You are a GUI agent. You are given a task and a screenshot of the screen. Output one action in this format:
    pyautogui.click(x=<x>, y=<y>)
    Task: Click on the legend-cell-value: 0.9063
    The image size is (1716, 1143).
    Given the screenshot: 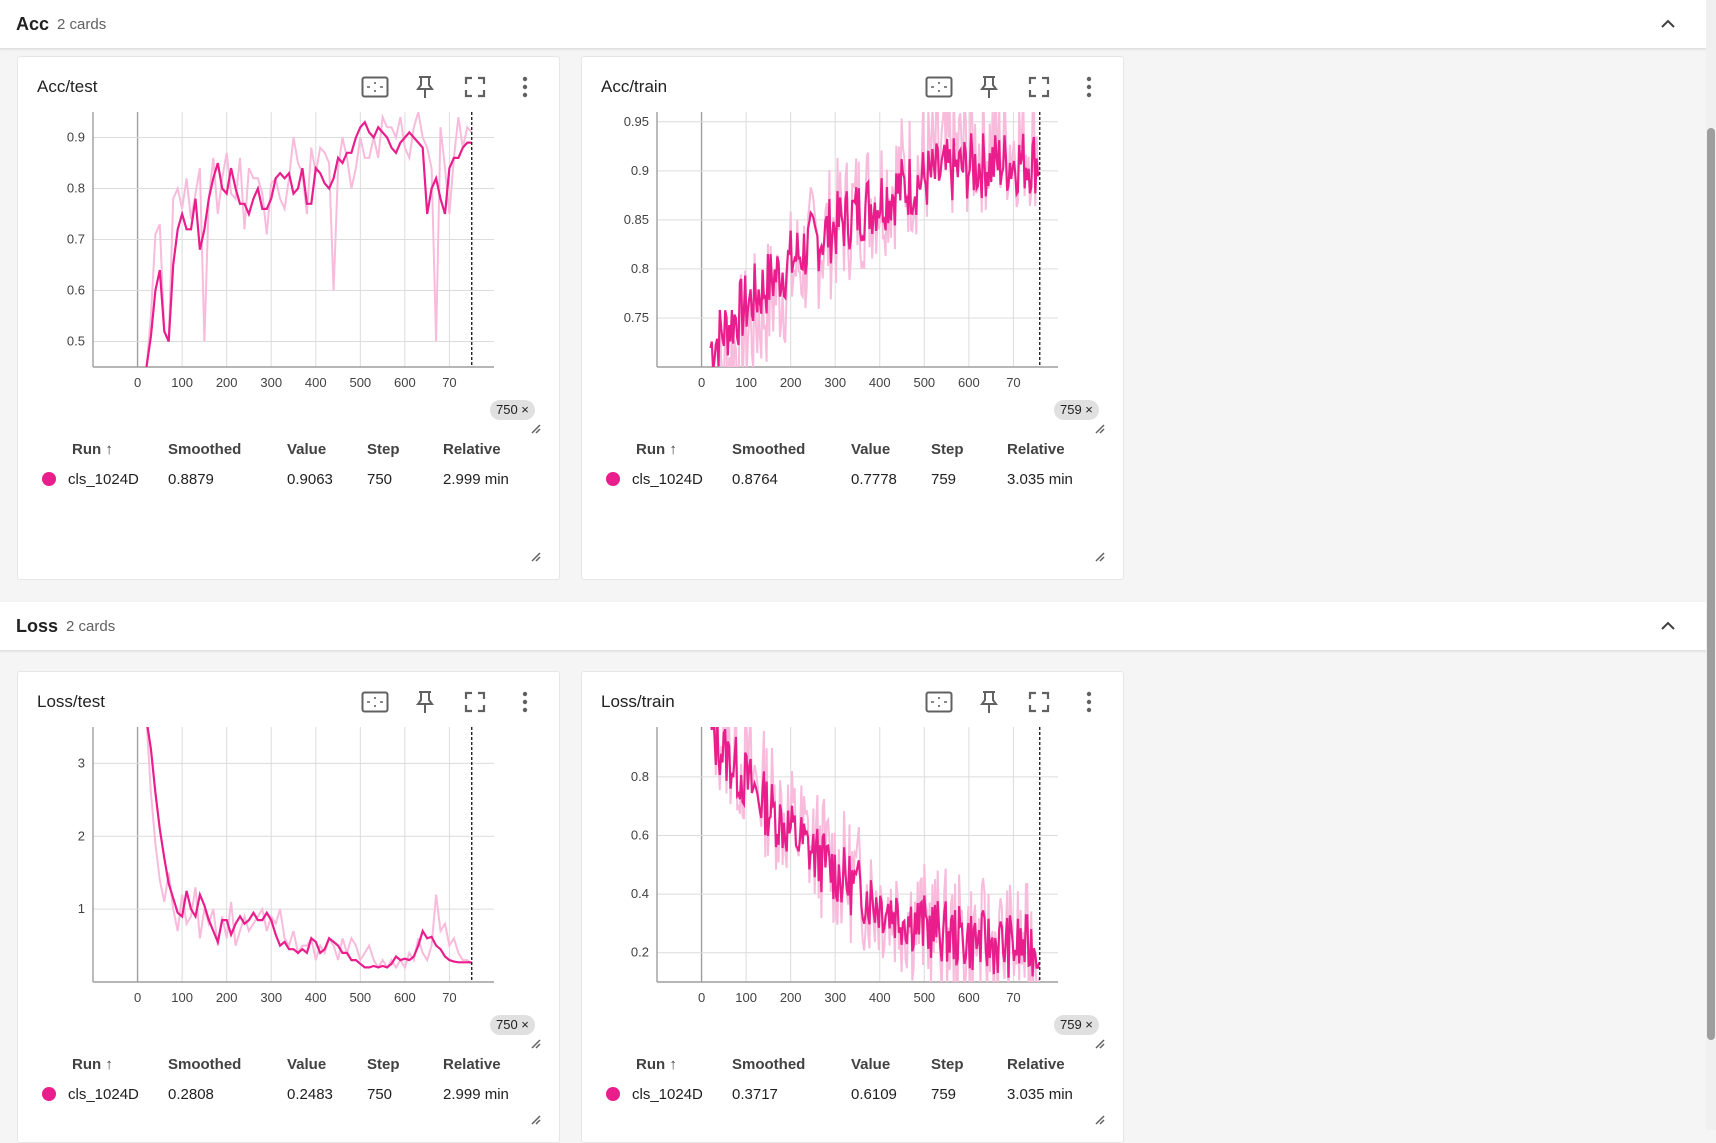 What is the action you would take?
    pyautogui.click(x=310, y=479)
    